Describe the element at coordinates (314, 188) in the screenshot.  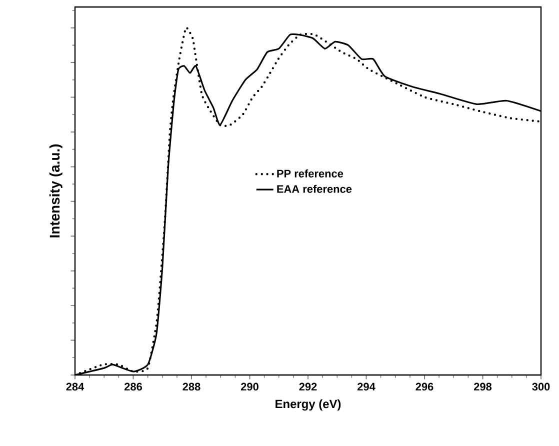
I see `legend-label: EAA reference` at that location.